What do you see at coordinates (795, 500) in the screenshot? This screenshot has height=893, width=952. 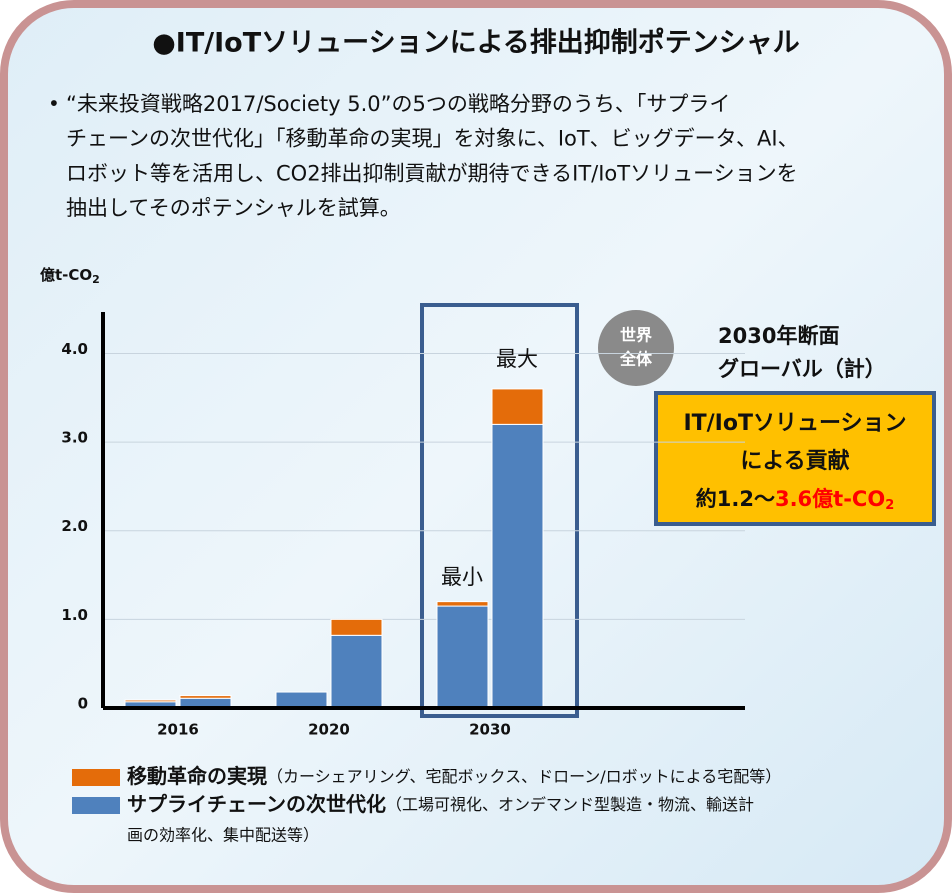 I see `summary-text: 約1.2〜3.6億t-CO2` at bounding box center [795, 500].